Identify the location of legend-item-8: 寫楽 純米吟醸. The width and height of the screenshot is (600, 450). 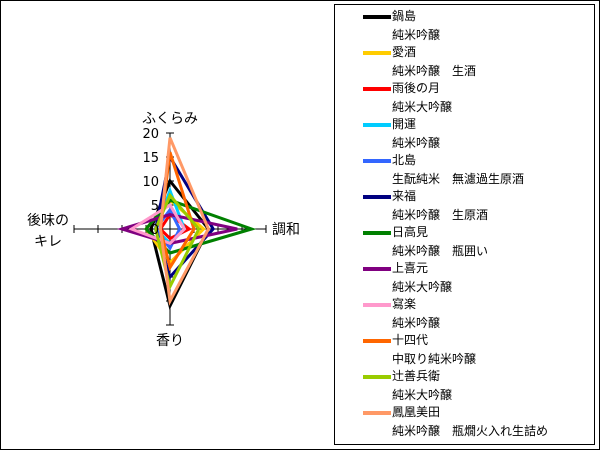
(464, 312).